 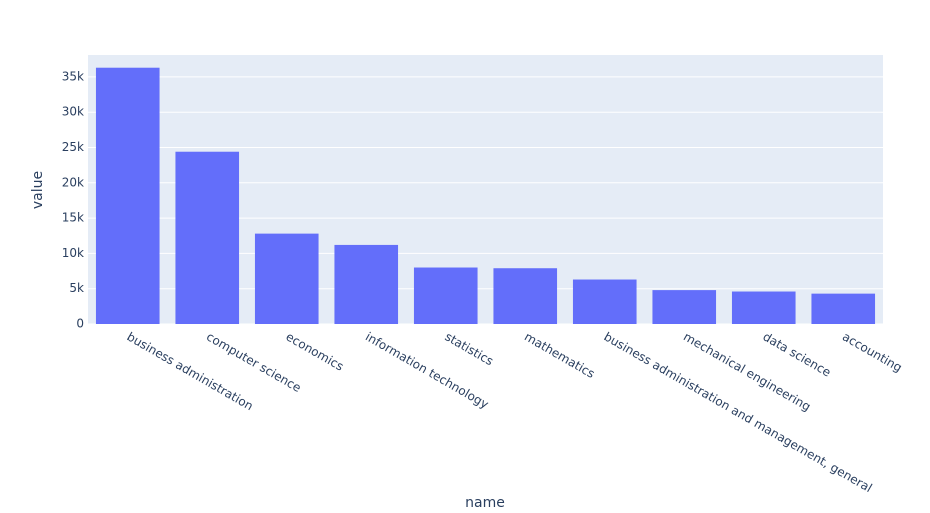 What do you see at coordinates (469, 349) in the screenshot?
I see `x-tick-label: statistics` at bounding box center [469, 349].